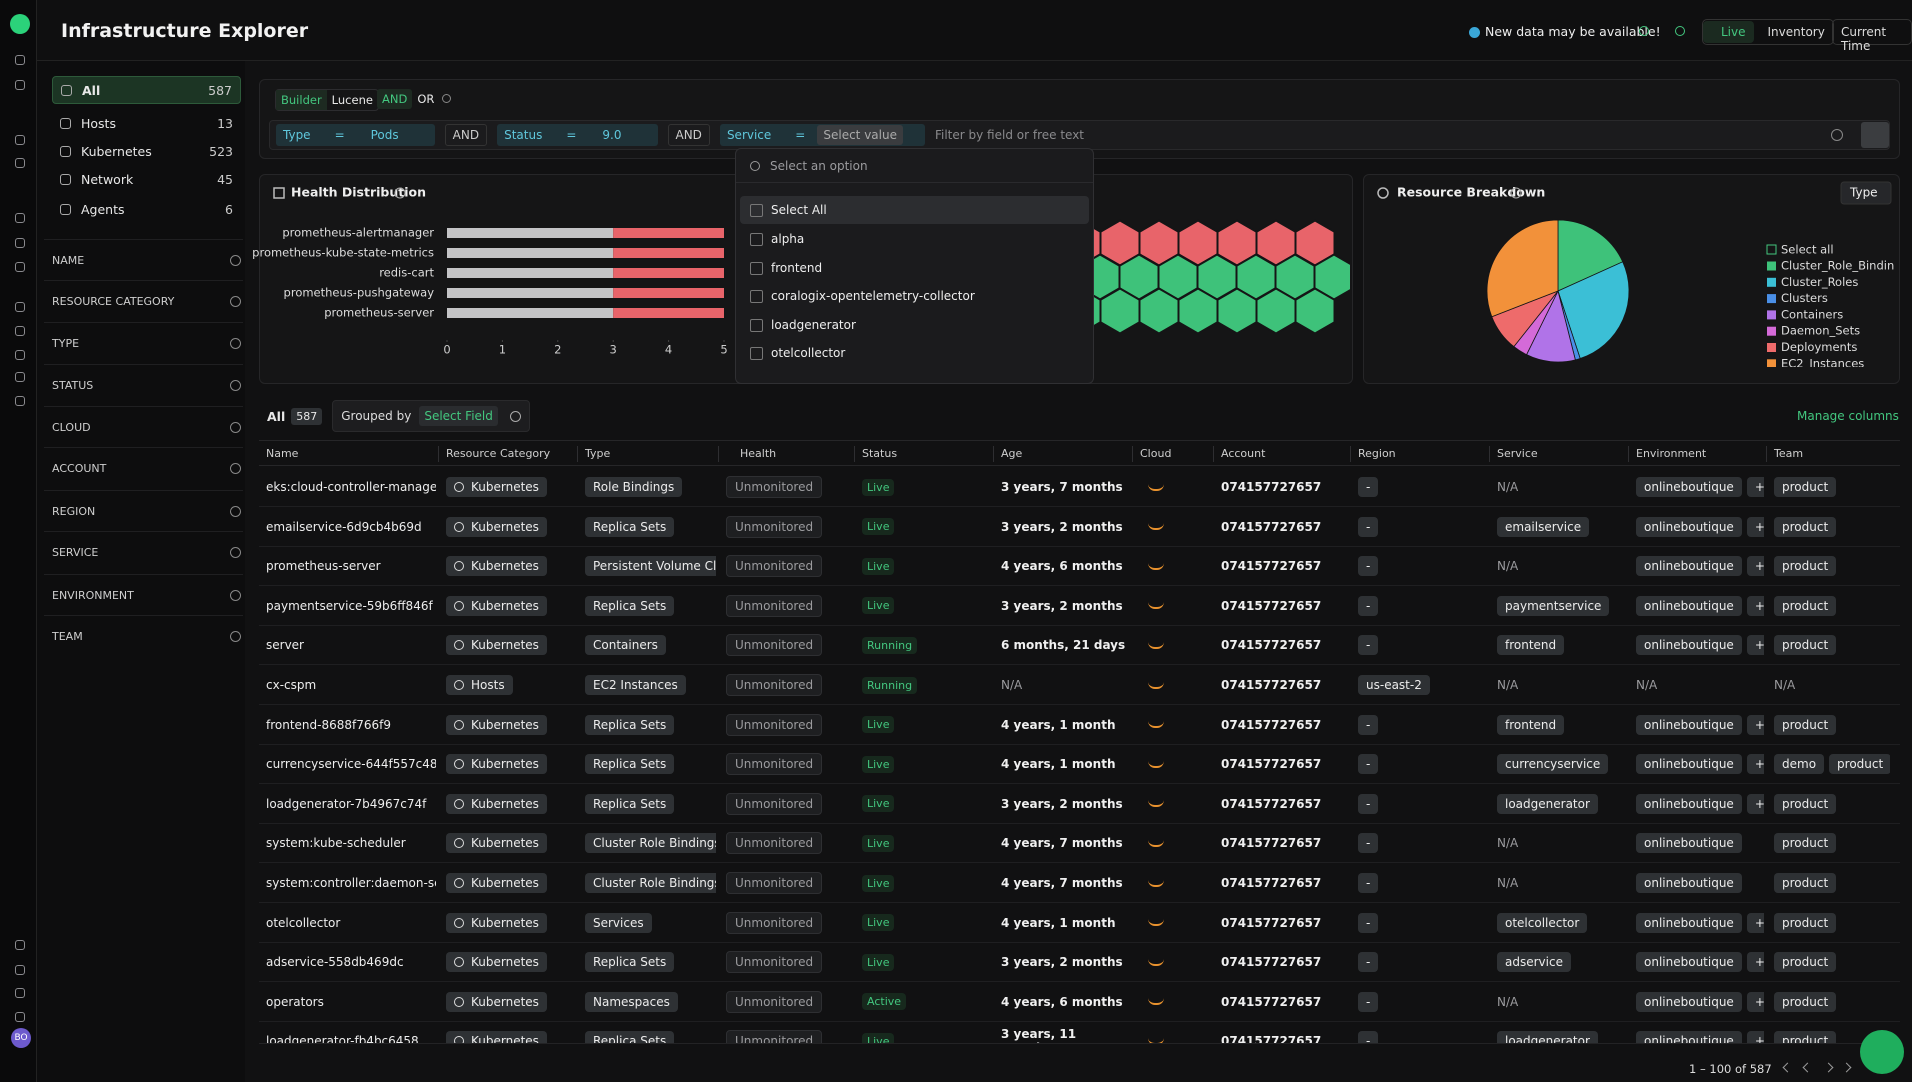 The height and width of the screenshot is (1082, 1912). I want to click on chip-value: 9.0, so click(612, 135).